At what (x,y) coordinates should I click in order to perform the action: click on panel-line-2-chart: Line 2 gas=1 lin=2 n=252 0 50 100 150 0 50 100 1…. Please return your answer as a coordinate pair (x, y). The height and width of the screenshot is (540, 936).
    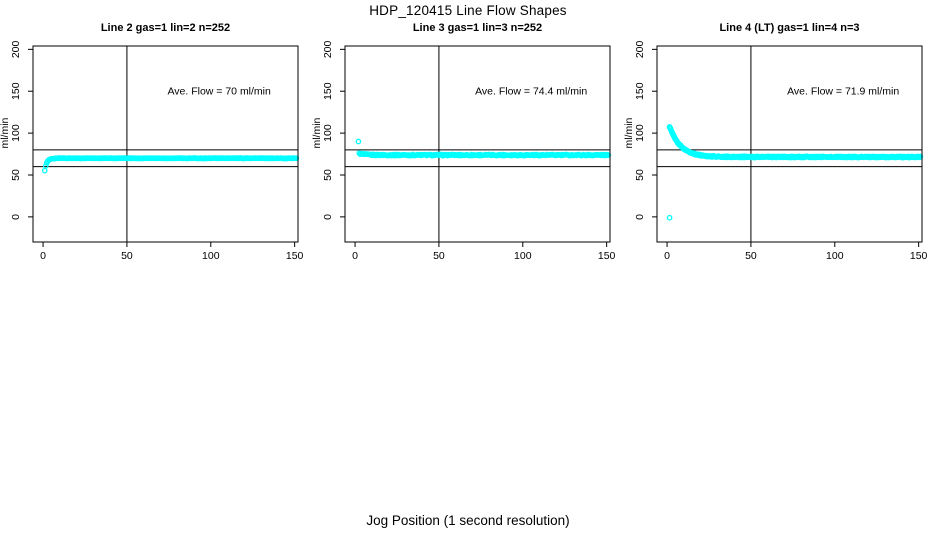
    Looking at the image, I should click on (152, 142).